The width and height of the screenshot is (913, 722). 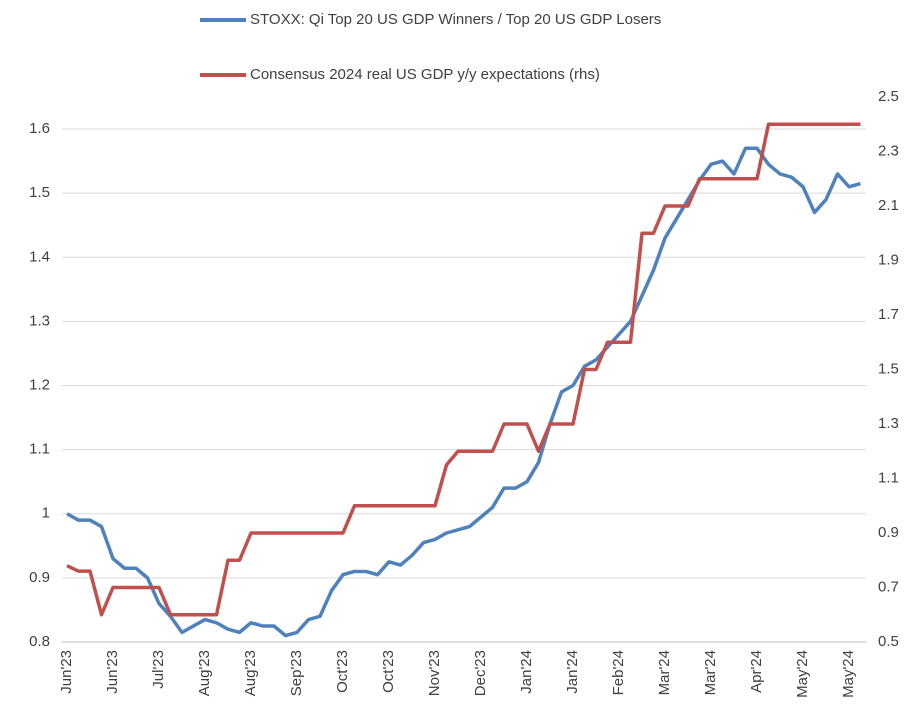 I want to click on y2-tick-label: 0.9, so click(x=888, y=532).